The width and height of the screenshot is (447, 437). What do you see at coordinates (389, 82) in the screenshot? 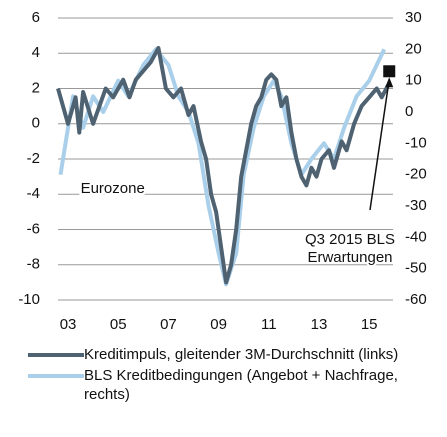
I see `arrowhead` at bounding box center [389, 82].